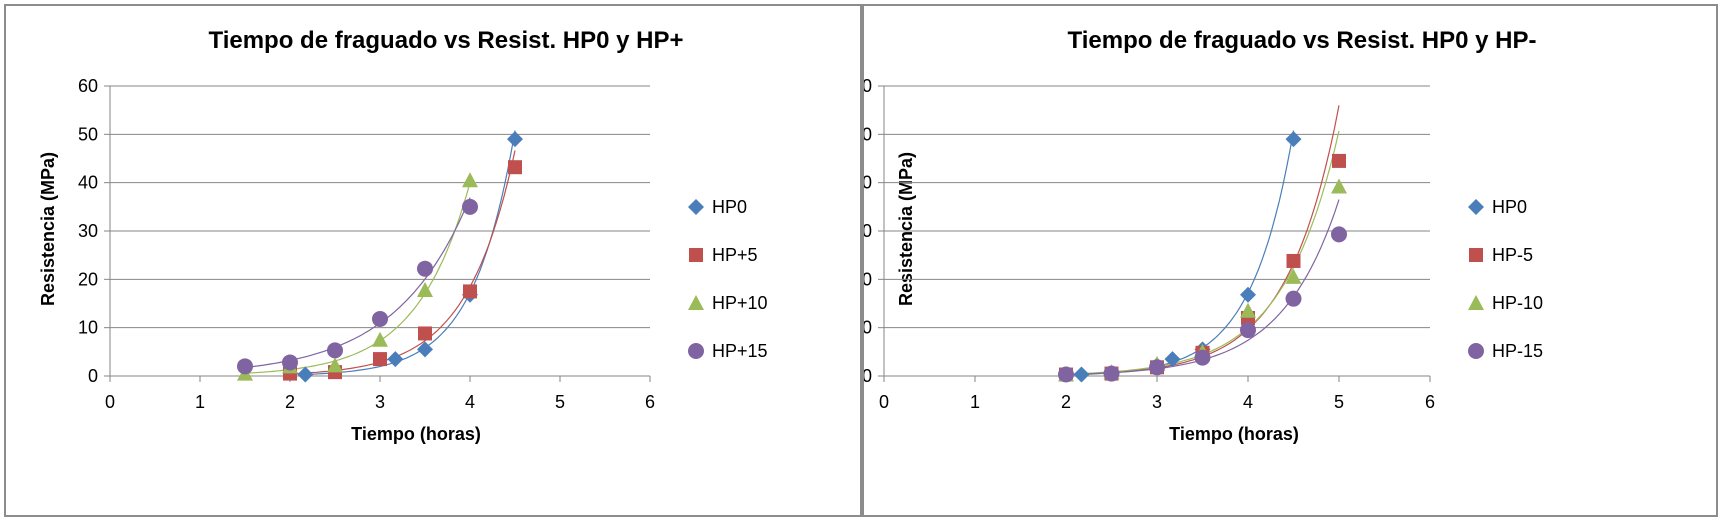 Image resolution: width=1724 pixels, height=526 pixels. Describe the element at coordinates (1517, 351) in the screenshot. I see `legend-label-hp-15: HP-15` at that location.